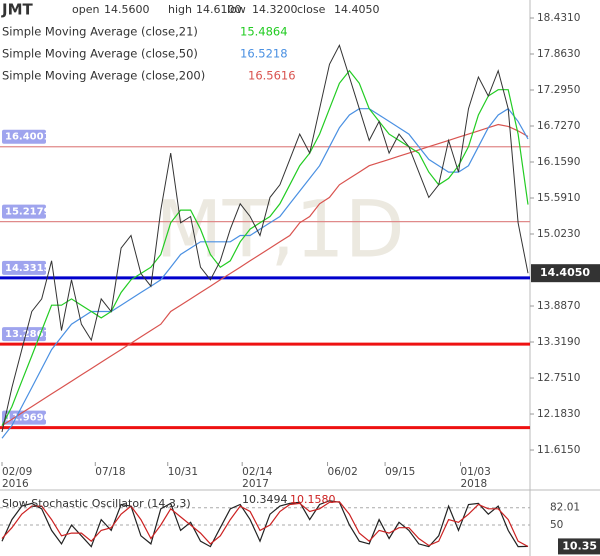 This screenshot has height=556, width=600. Describe the element at coordinates (558, 378) in the screenshot. I see `y-tick-label: 12.7510` at that location.